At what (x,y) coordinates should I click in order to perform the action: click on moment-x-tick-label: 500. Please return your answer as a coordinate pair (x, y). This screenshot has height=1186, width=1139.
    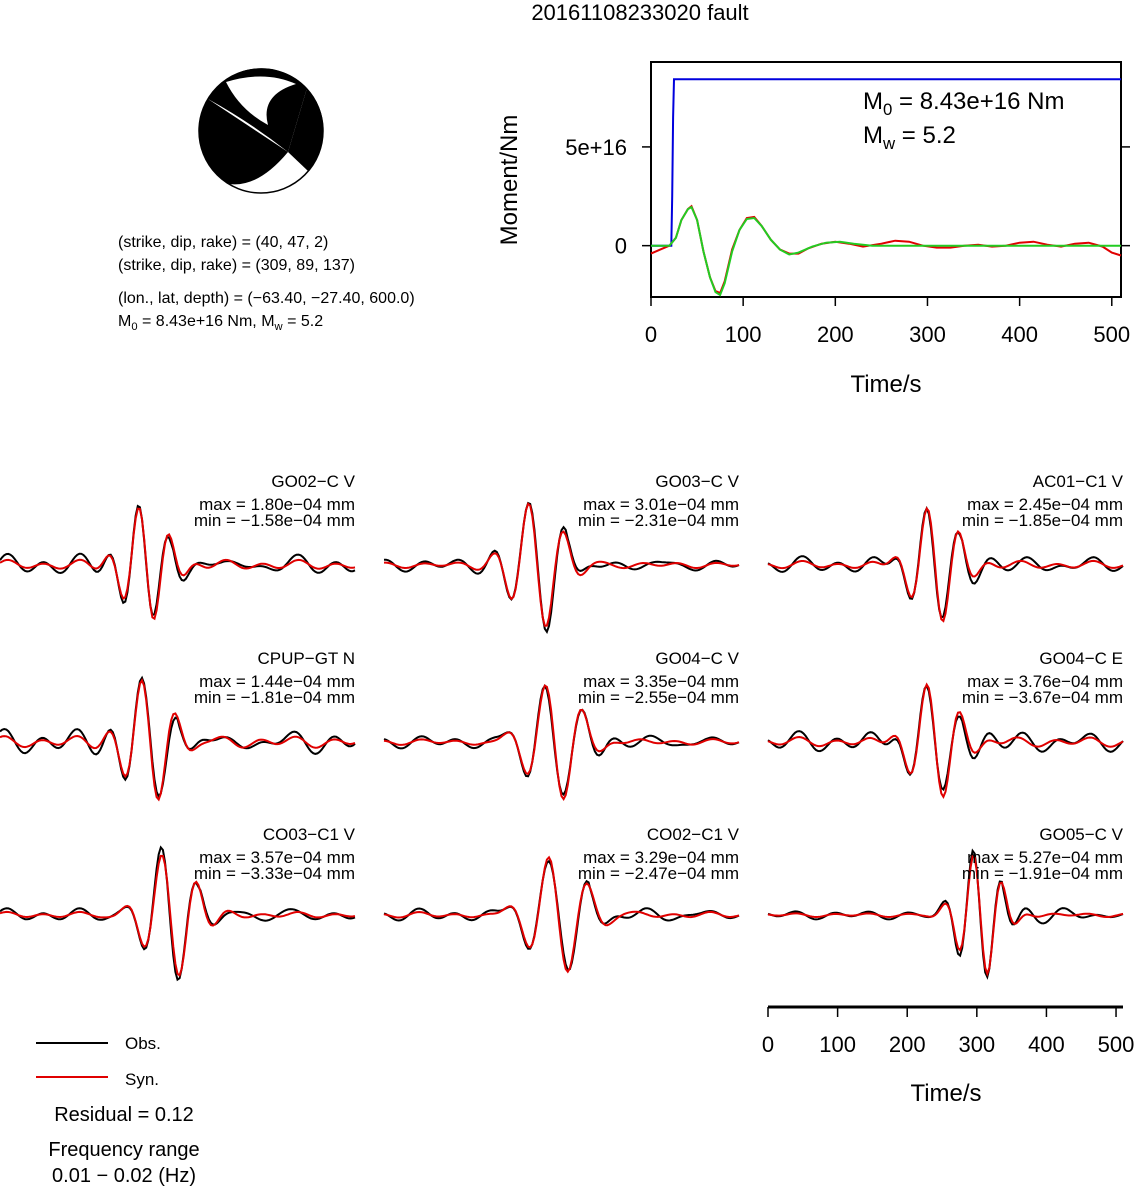
    Looking at the image, I should click on (1111, 334).